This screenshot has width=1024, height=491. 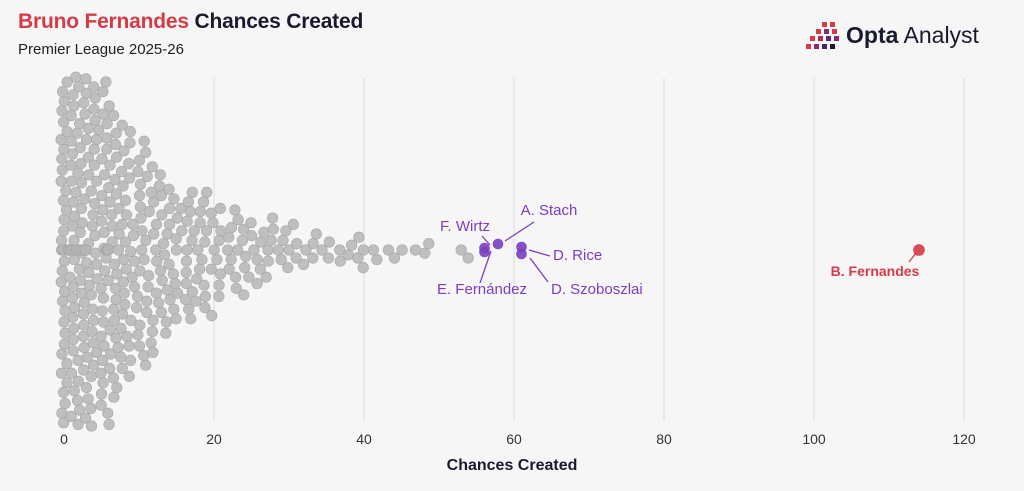 What do you see at coordinates (190, 22) in the screenshot?
I see `chart-title: Bruno Fernandes Chances Created` at bounding box center [190, 22].